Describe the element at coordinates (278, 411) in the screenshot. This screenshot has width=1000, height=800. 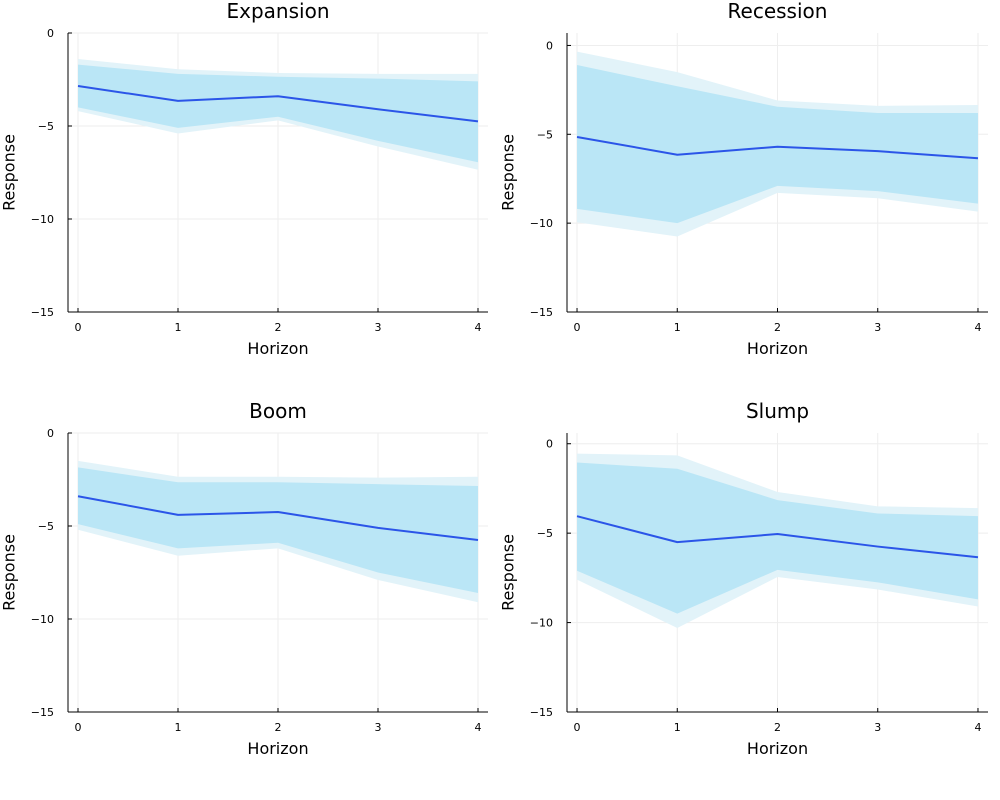
I see `panel-title: Boom` at that location.